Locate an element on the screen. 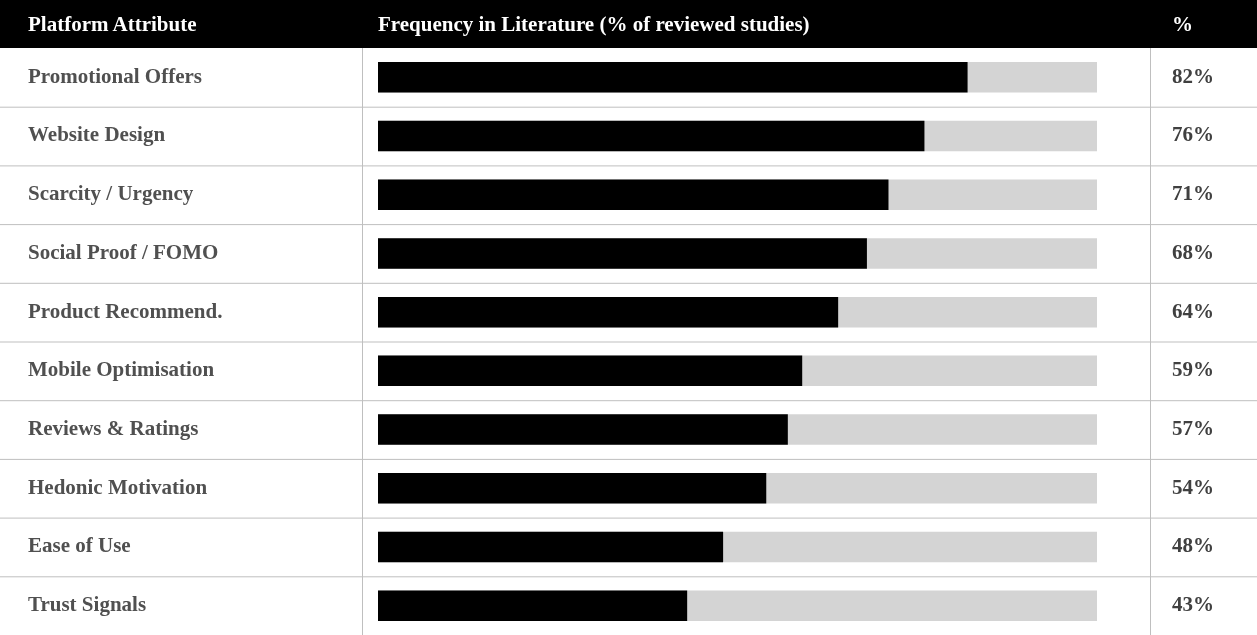 This screenshot has width=1257, height=635. data-label: 71% is located at coordinates (1193, 193).